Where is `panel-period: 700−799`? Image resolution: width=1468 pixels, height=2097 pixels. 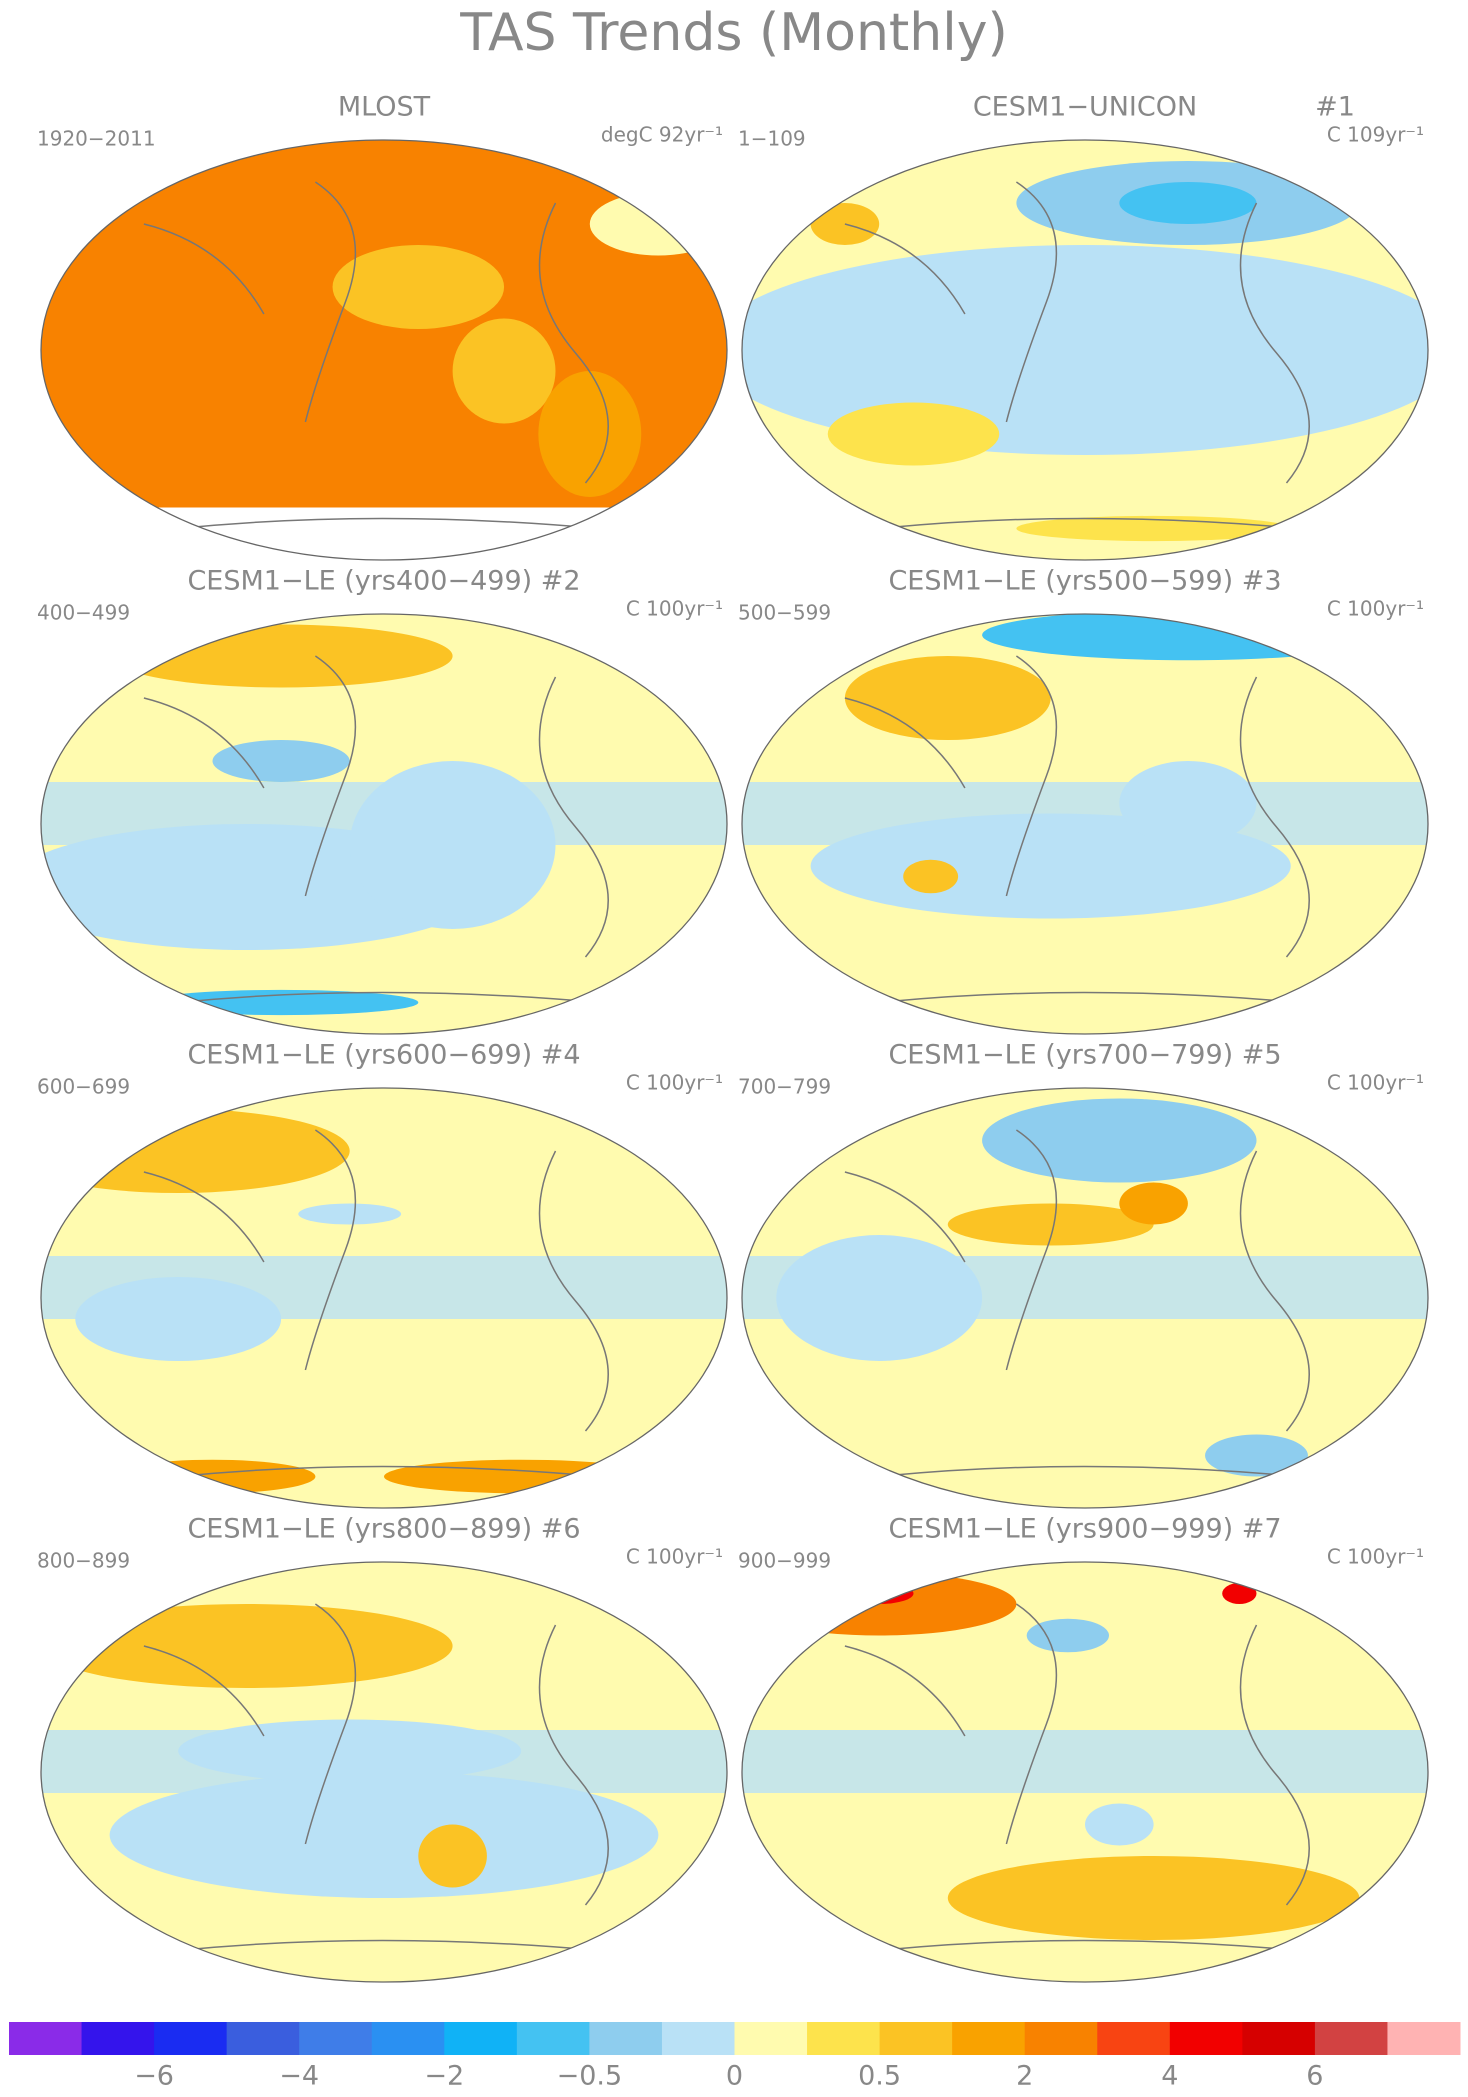 panel-period: 700−799 is located at coordinates (784, 1087).